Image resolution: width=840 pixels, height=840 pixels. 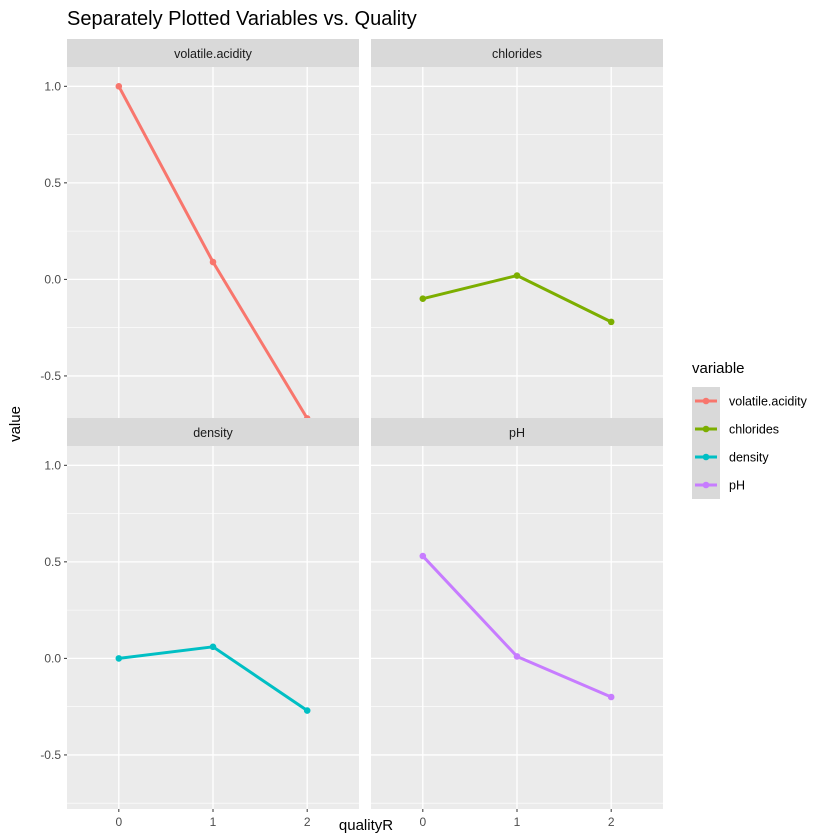 What do you see at coordinates (718, 485) in the screenshot?
I see `legend-item-pH: pH` at bounding box center [718, 485].